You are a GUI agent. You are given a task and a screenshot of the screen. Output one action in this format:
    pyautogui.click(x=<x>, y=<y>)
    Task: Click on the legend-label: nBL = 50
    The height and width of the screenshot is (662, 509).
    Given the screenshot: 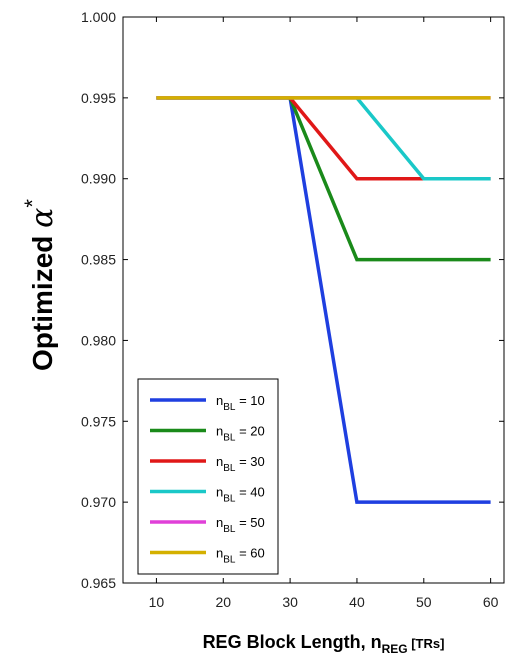 What is the action you would take?
    pyautogui.click(x=240, y=525)
    